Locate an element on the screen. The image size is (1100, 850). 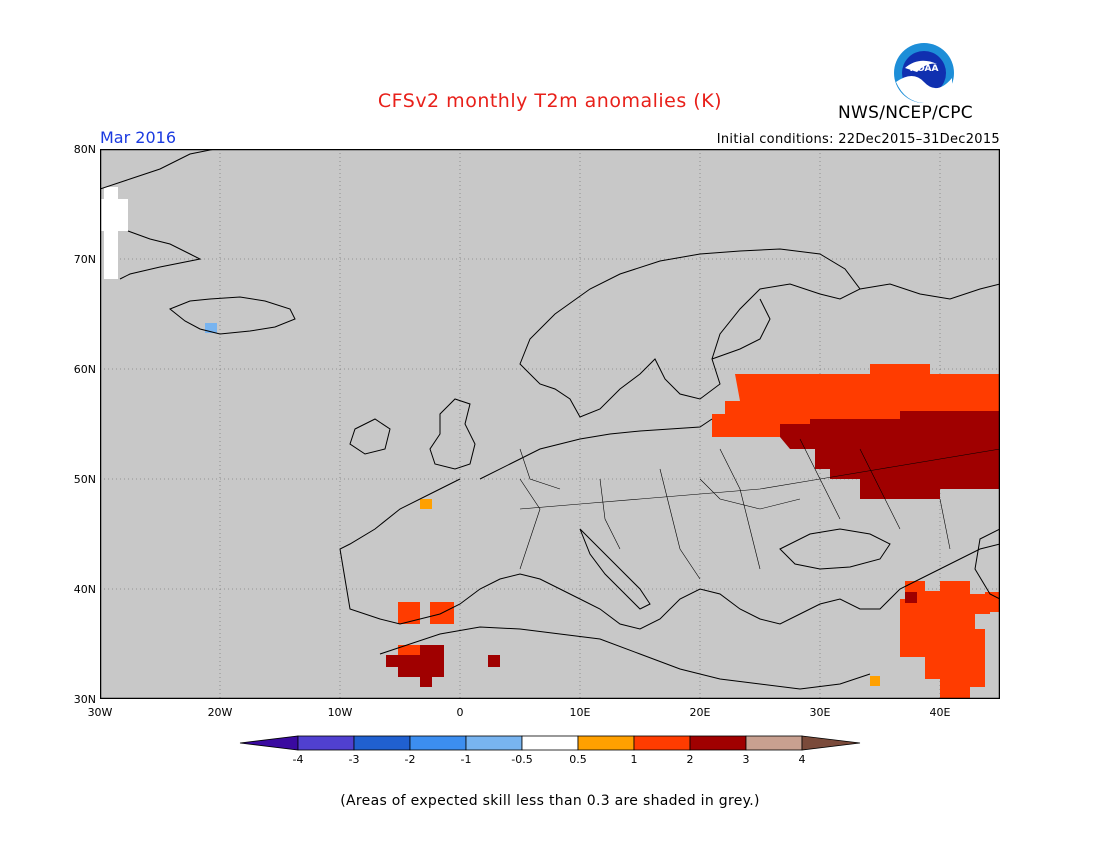
colorbar-label: -2 is located at coordinates (410, 759).